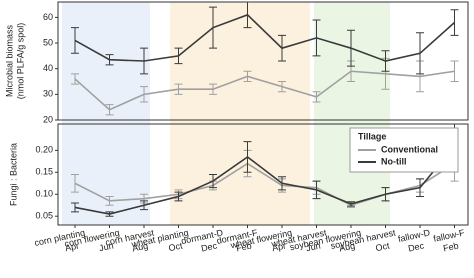 The width and height of the screenshot is (474, 278). I want to click on legend-title: Tillage, so click(372, 136).